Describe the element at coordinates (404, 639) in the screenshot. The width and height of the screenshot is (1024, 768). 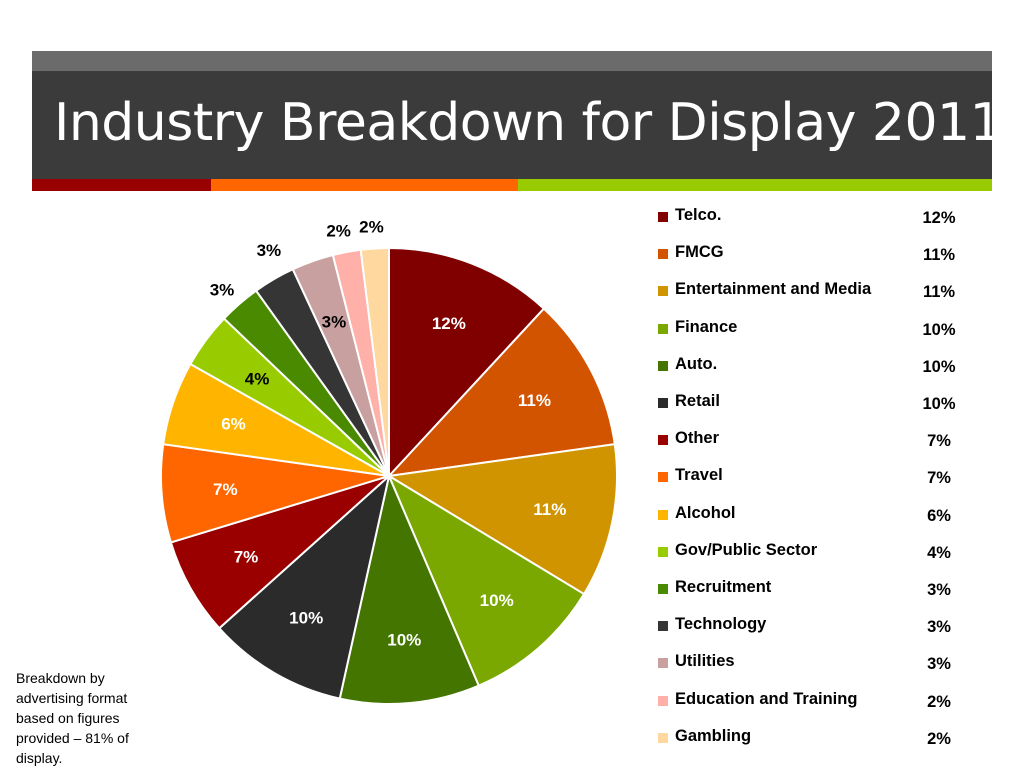
I see `pie-data-label-4: 10%` at that location.